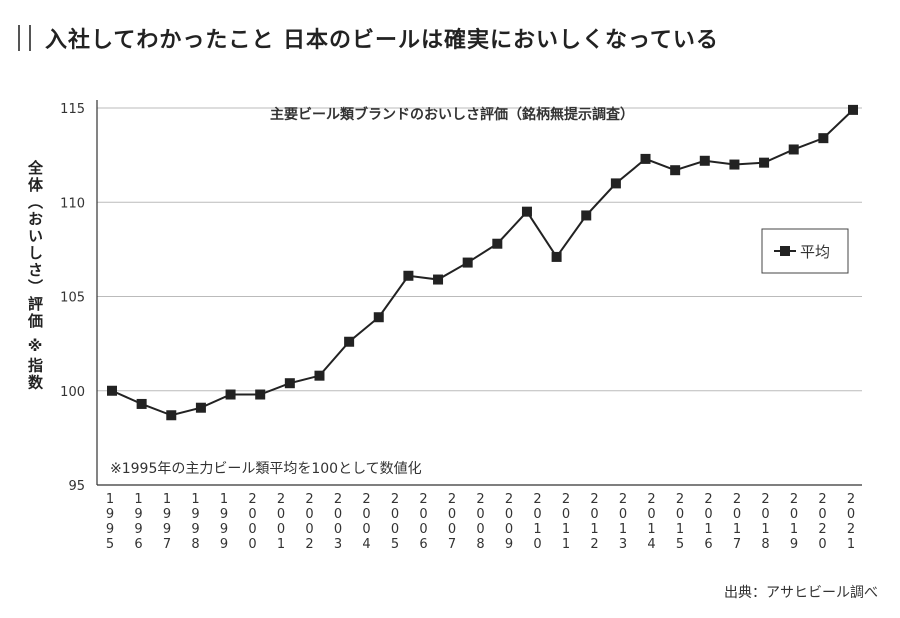  What do you see at coordinates (815, 252) in the screenshot?
I see `legend-label: 平均` at bounding box center [815, 252].